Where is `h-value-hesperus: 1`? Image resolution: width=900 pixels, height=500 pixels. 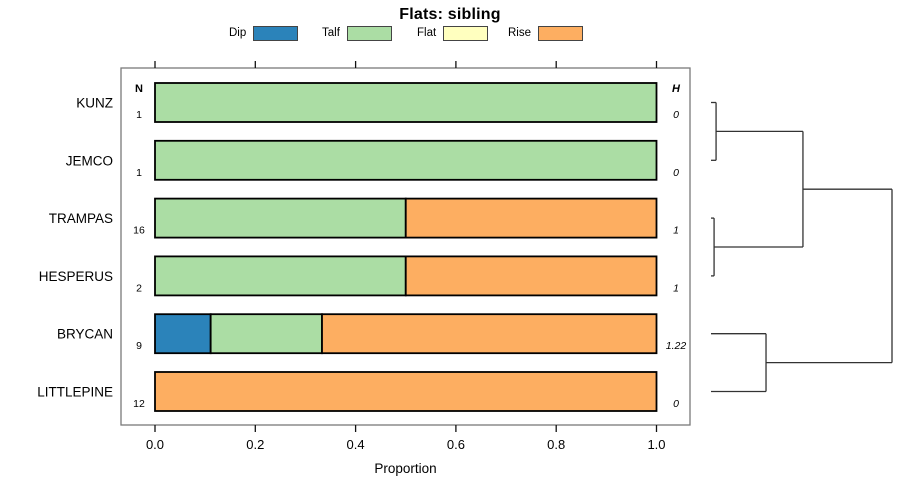
h-value-hesperus: 1 is located at coordinates (676, 288).